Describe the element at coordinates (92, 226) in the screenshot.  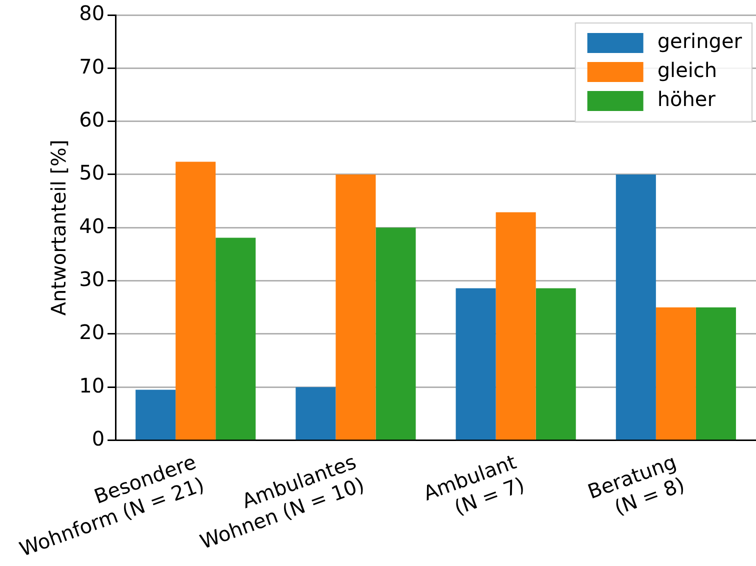
I see `y-tick-label: 40` at that location.